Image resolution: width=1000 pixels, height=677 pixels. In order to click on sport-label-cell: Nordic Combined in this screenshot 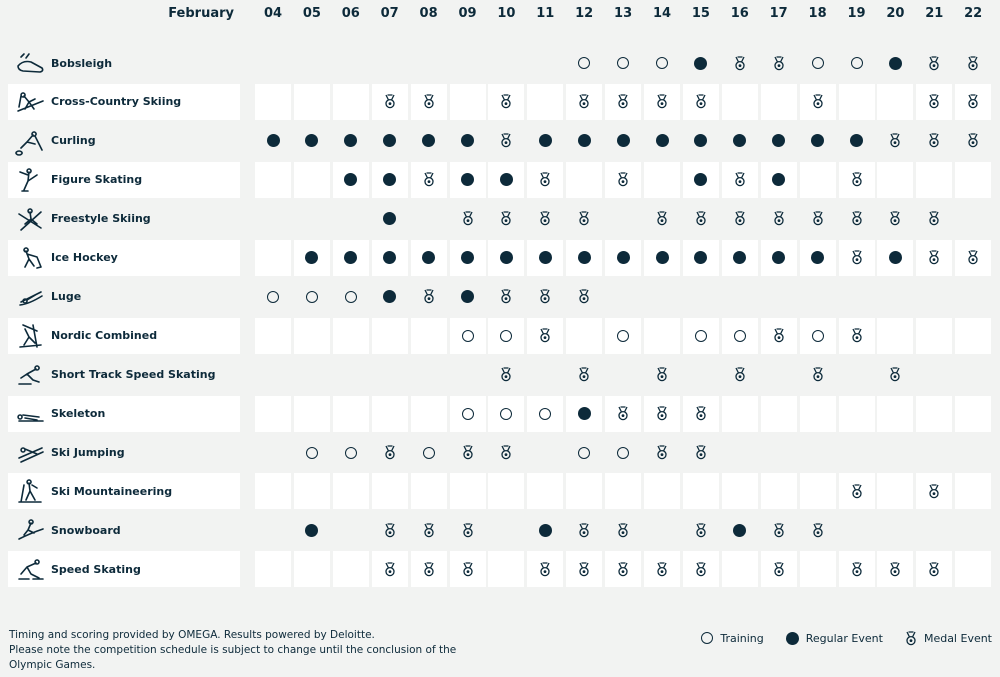, I will do `click(124, 335)`.